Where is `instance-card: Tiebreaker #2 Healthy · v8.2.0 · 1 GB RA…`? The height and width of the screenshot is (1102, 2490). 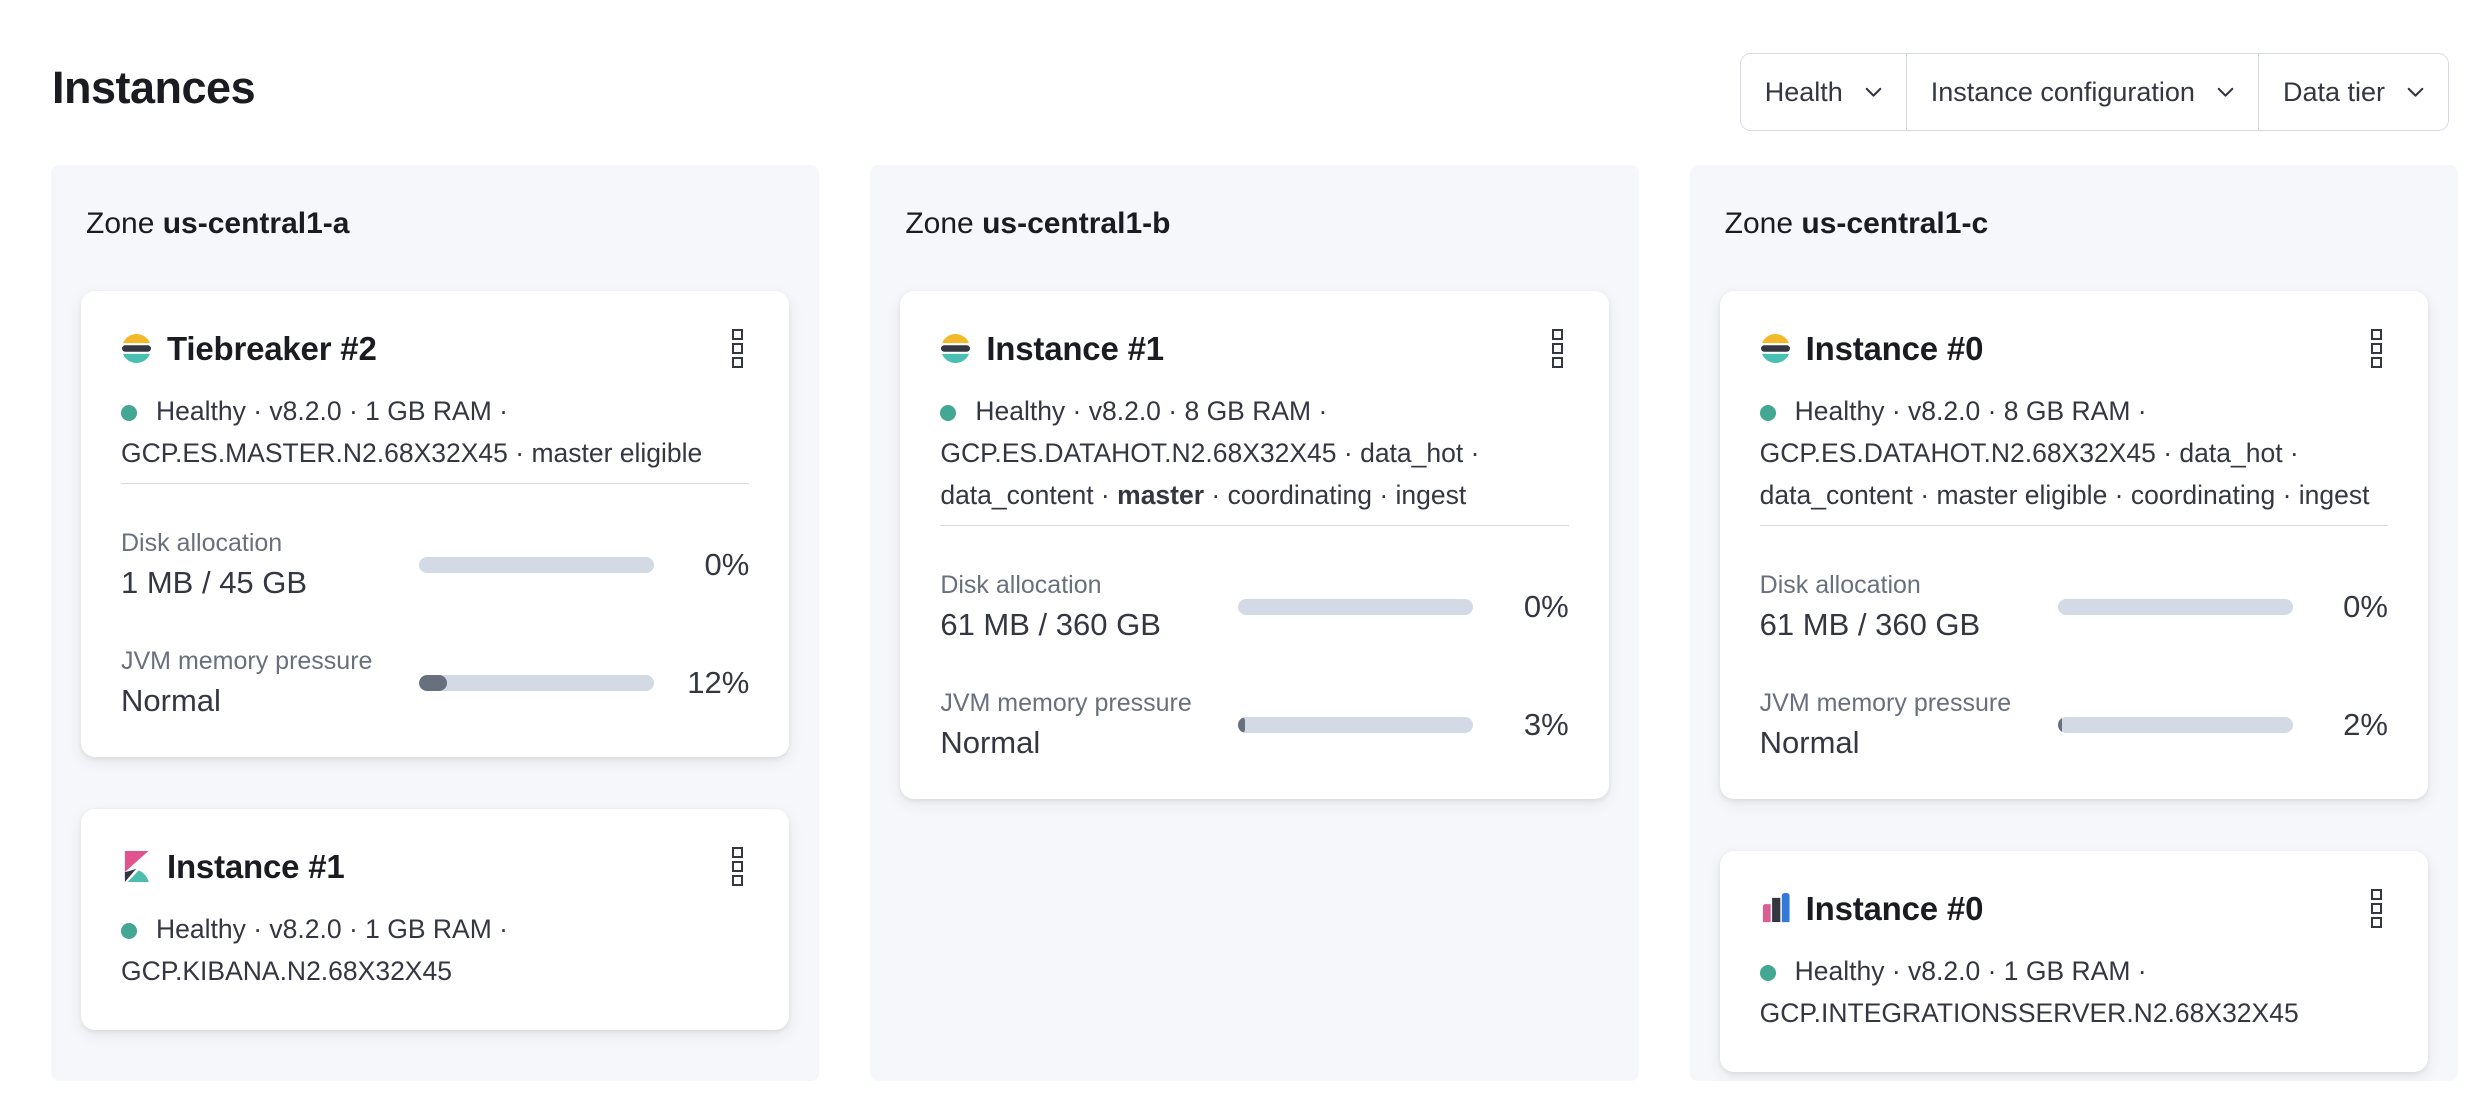
instance-card: Tiebreaker #2 Healthy · v8.2.0 · 1 GB RA… is located at coordinates (435, 524).